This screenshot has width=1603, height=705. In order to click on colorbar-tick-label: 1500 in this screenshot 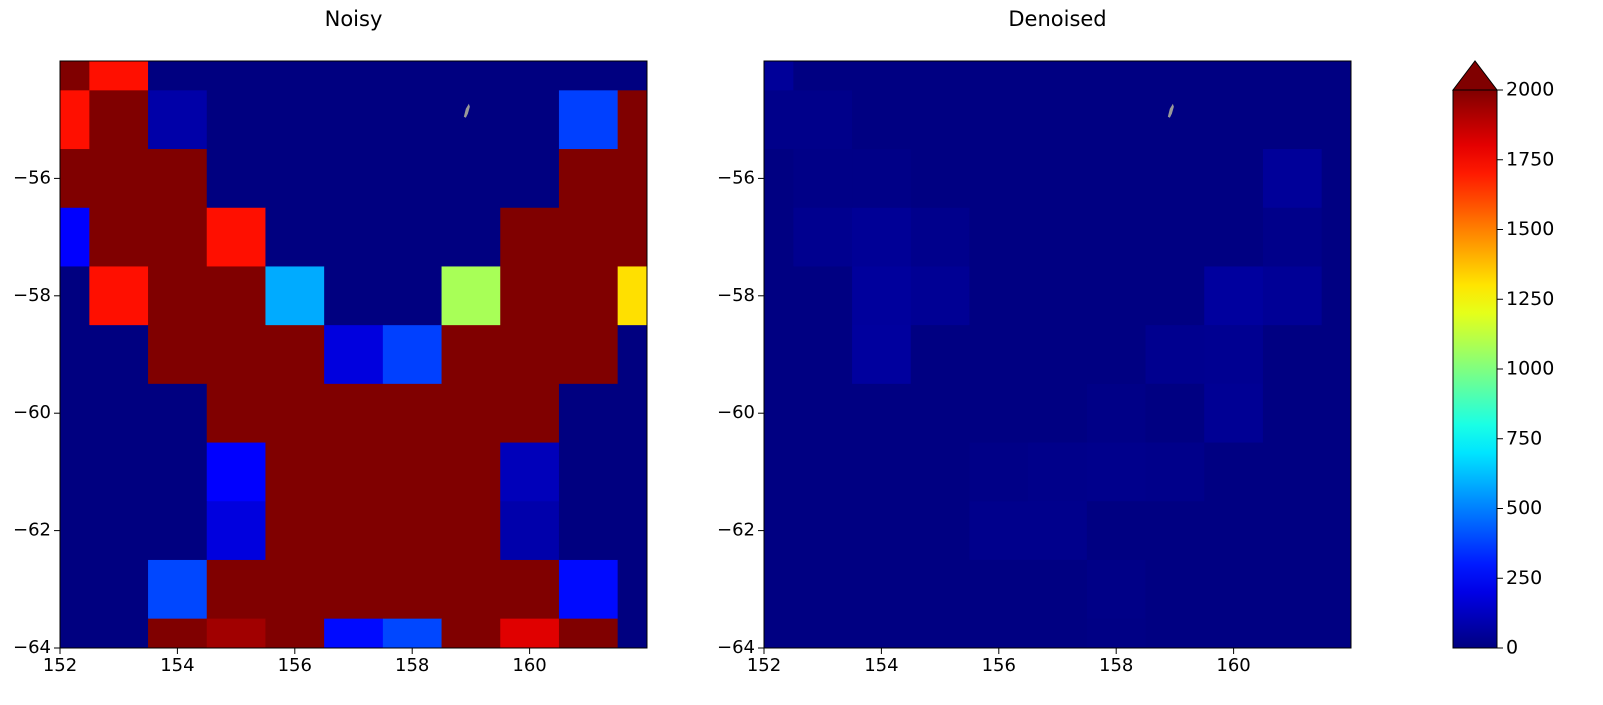, I will do `click(1530, 229)`.